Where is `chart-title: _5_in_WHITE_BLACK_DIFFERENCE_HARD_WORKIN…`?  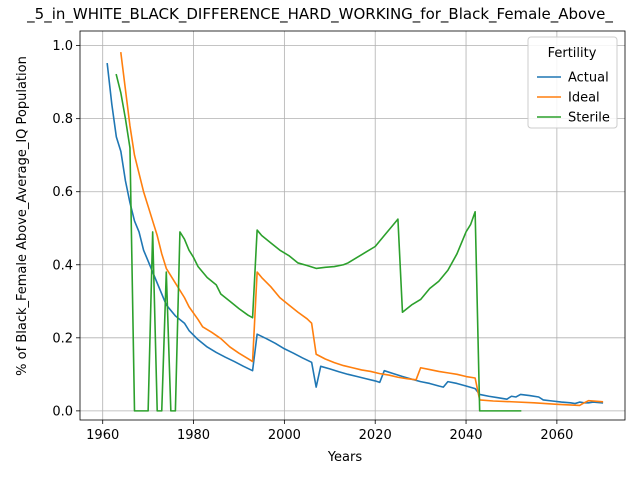
chart-title: _5_in_WHITE_BLACK_DIFFERENCE_HARD_WORKIN… is located at coordinates (319, 14).